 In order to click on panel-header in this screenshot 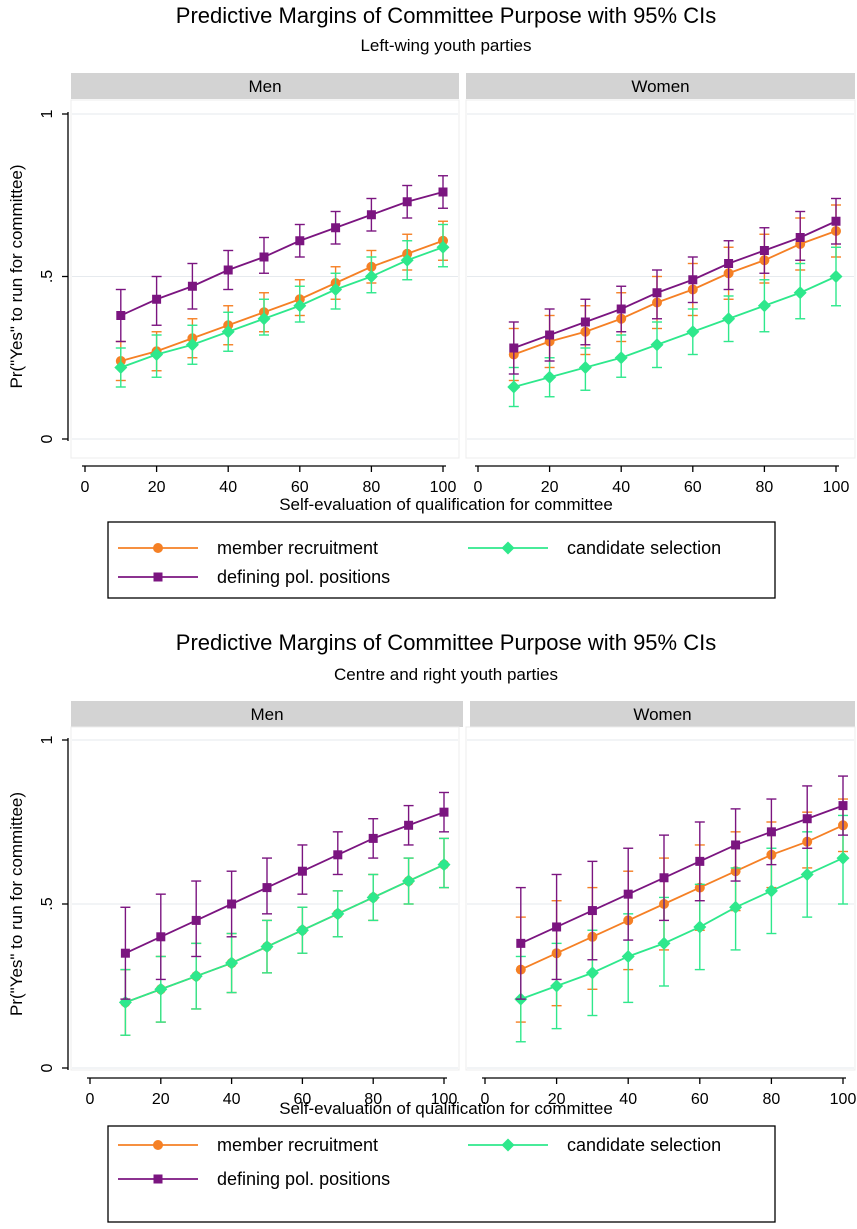, I will do `click(267, 714)`.